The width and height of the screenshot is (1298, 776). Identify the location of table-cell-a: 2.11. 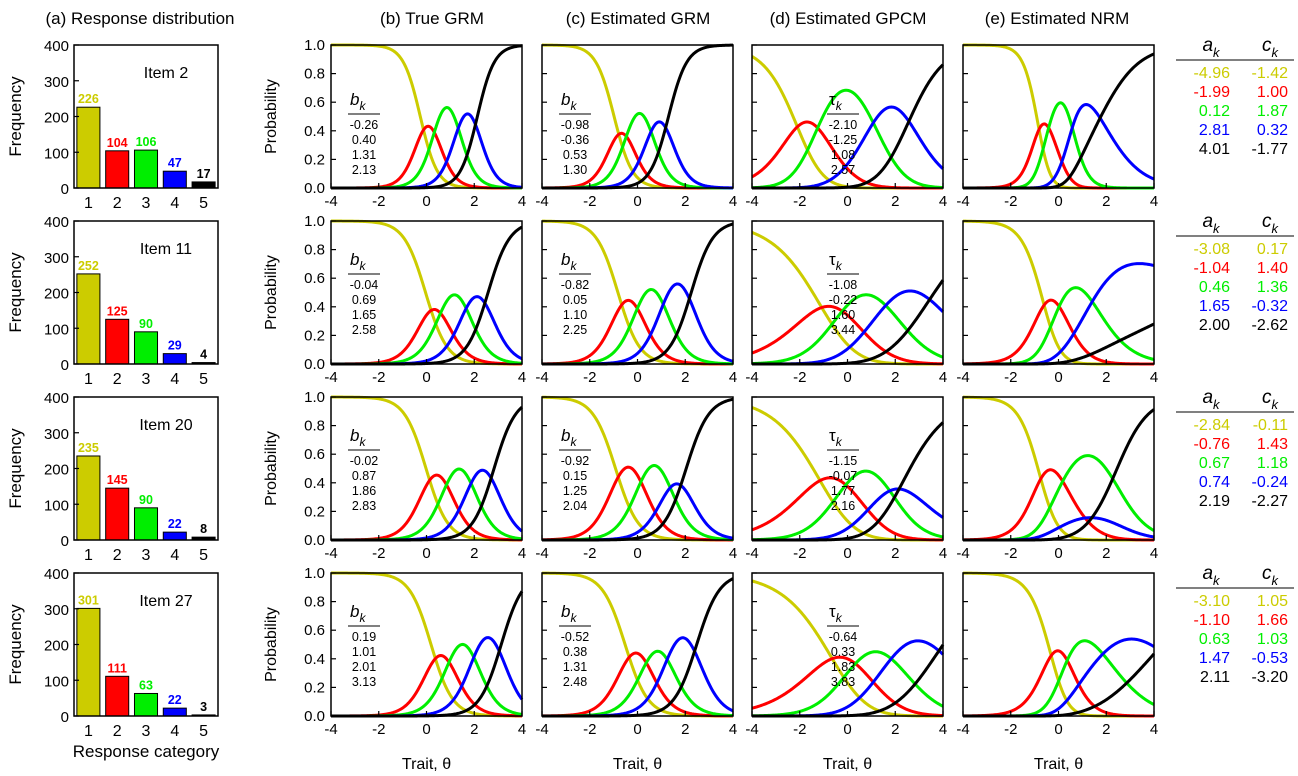
(1215, 677).